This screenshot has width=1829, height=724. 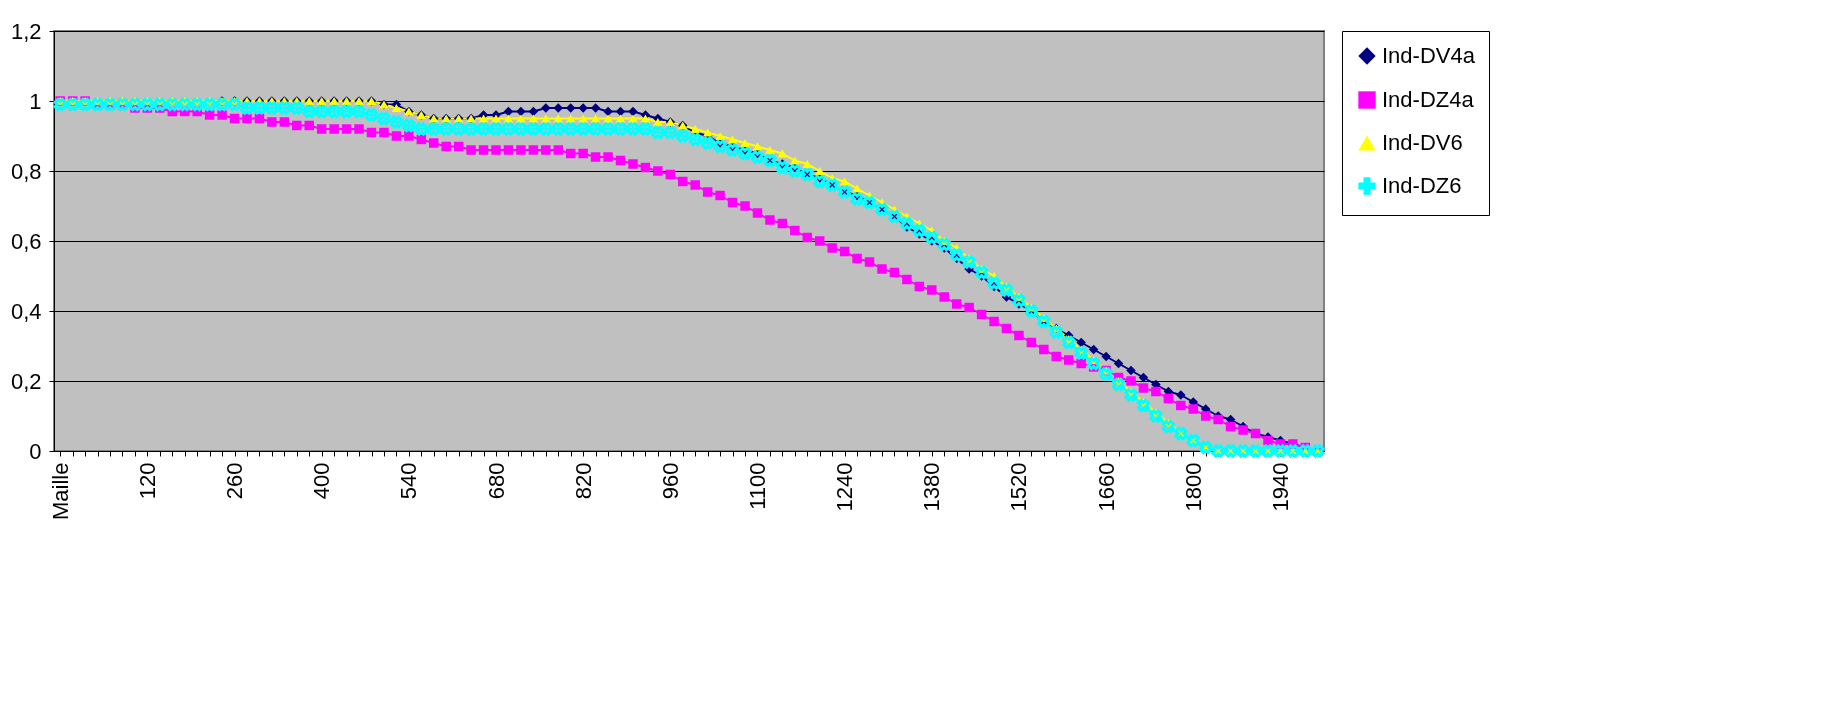 What do you see at coordinates (1429, 55) in the screenshot?
I see `legend-label: Ind-DV4a` at bounding box center [1429, 55].